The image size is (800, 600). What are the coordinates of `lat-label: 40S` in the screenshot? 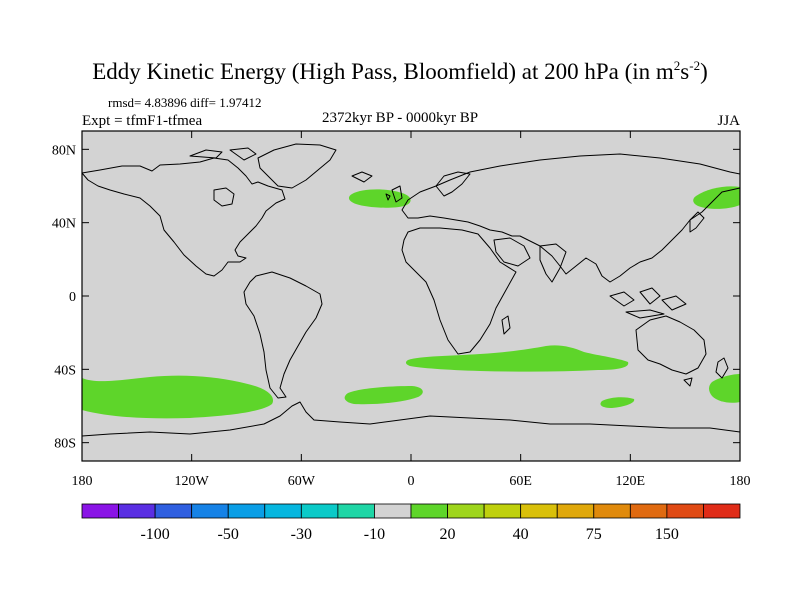 It's located at (65, 370).